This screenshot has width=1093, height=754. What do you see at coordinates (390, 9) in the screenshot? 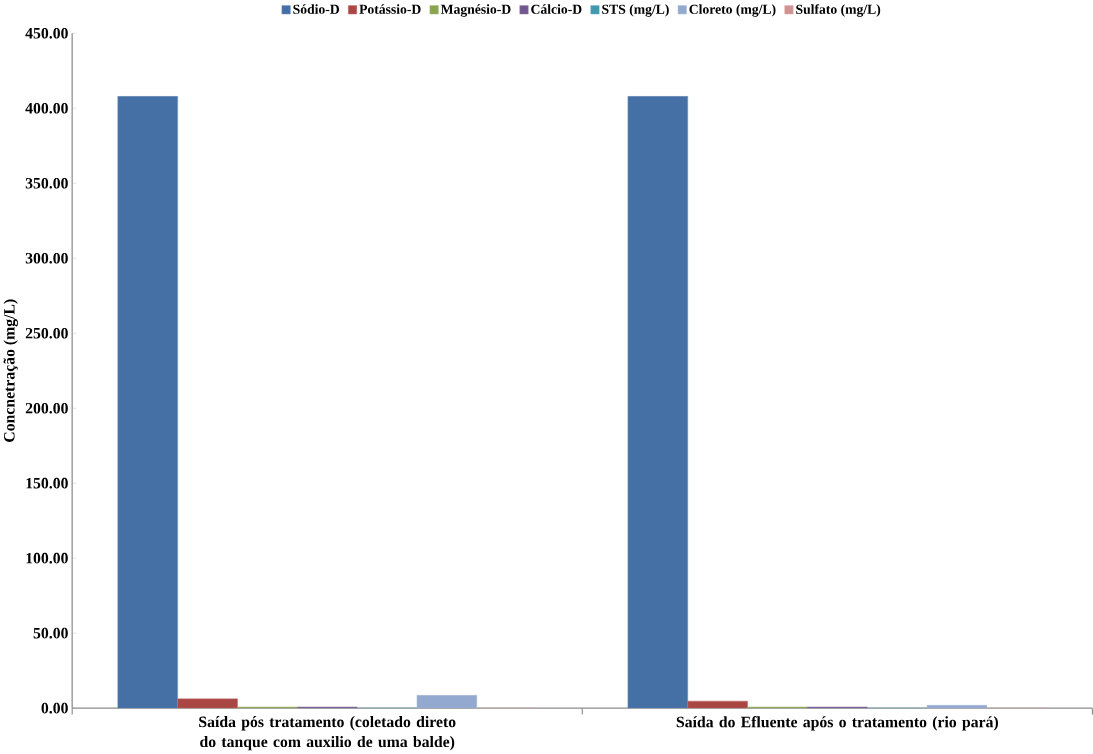
I see `legend-label: Potássio-D` at bounding box center [390, 9].